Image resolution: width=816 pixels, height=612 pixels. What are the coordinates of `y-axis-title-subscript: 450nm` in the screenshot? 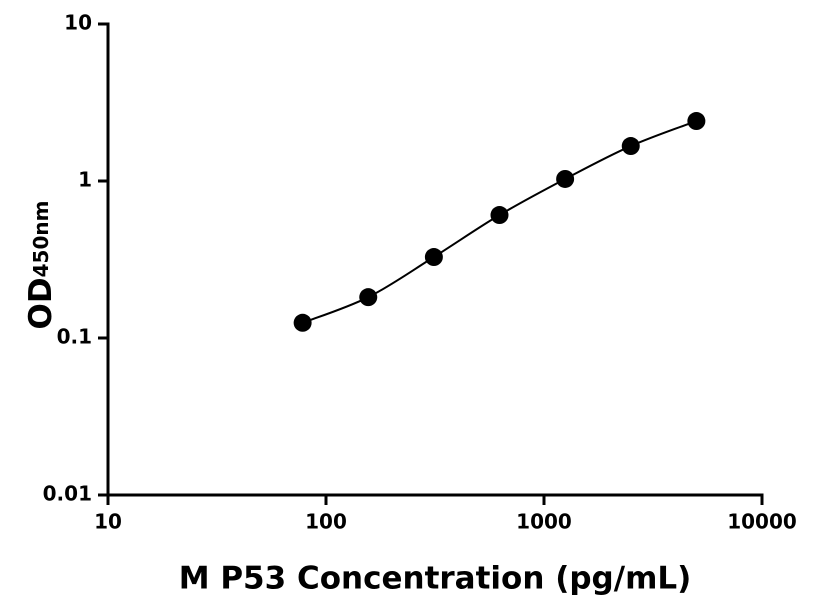 It's located at (41, 239).